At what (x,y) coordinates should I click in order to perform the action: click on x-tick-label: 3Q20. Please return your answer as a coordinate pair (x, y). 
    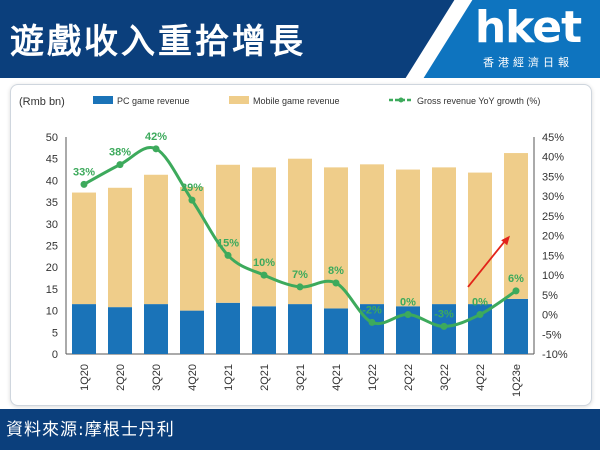
    Looking at the image, I should click on (157, 377).